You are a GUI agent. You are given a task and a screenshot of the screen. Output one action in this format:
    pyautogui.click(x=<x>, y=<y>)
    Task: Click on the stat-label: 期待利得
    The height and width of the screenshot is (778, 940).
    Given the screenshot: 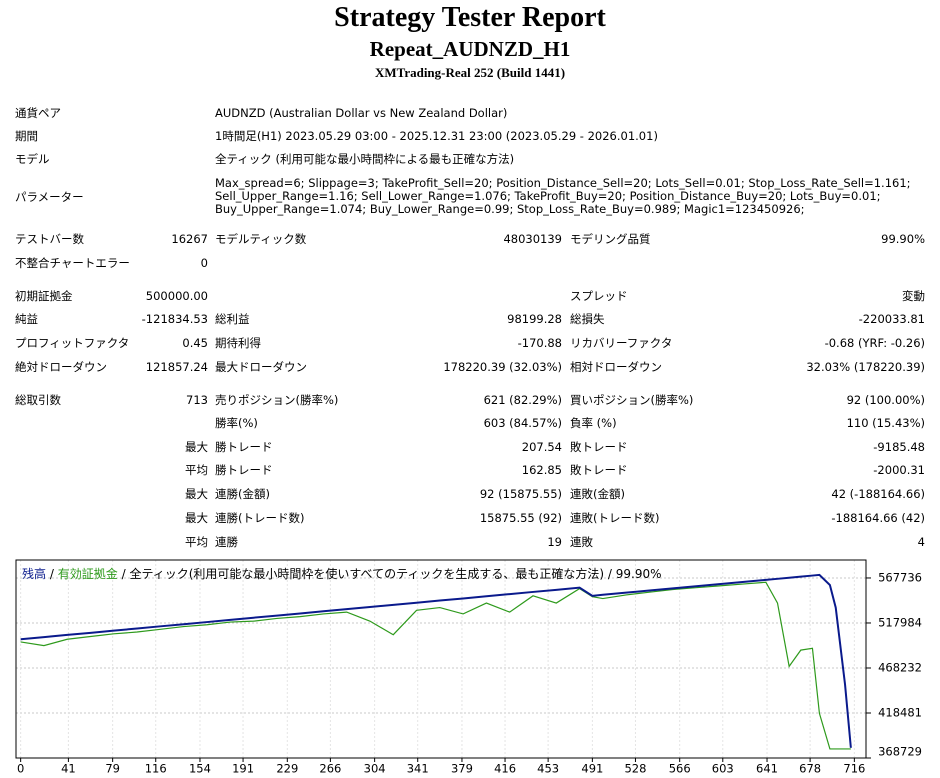 What is the action you would take?
    pyautogui.click(x=238, y=343)
    